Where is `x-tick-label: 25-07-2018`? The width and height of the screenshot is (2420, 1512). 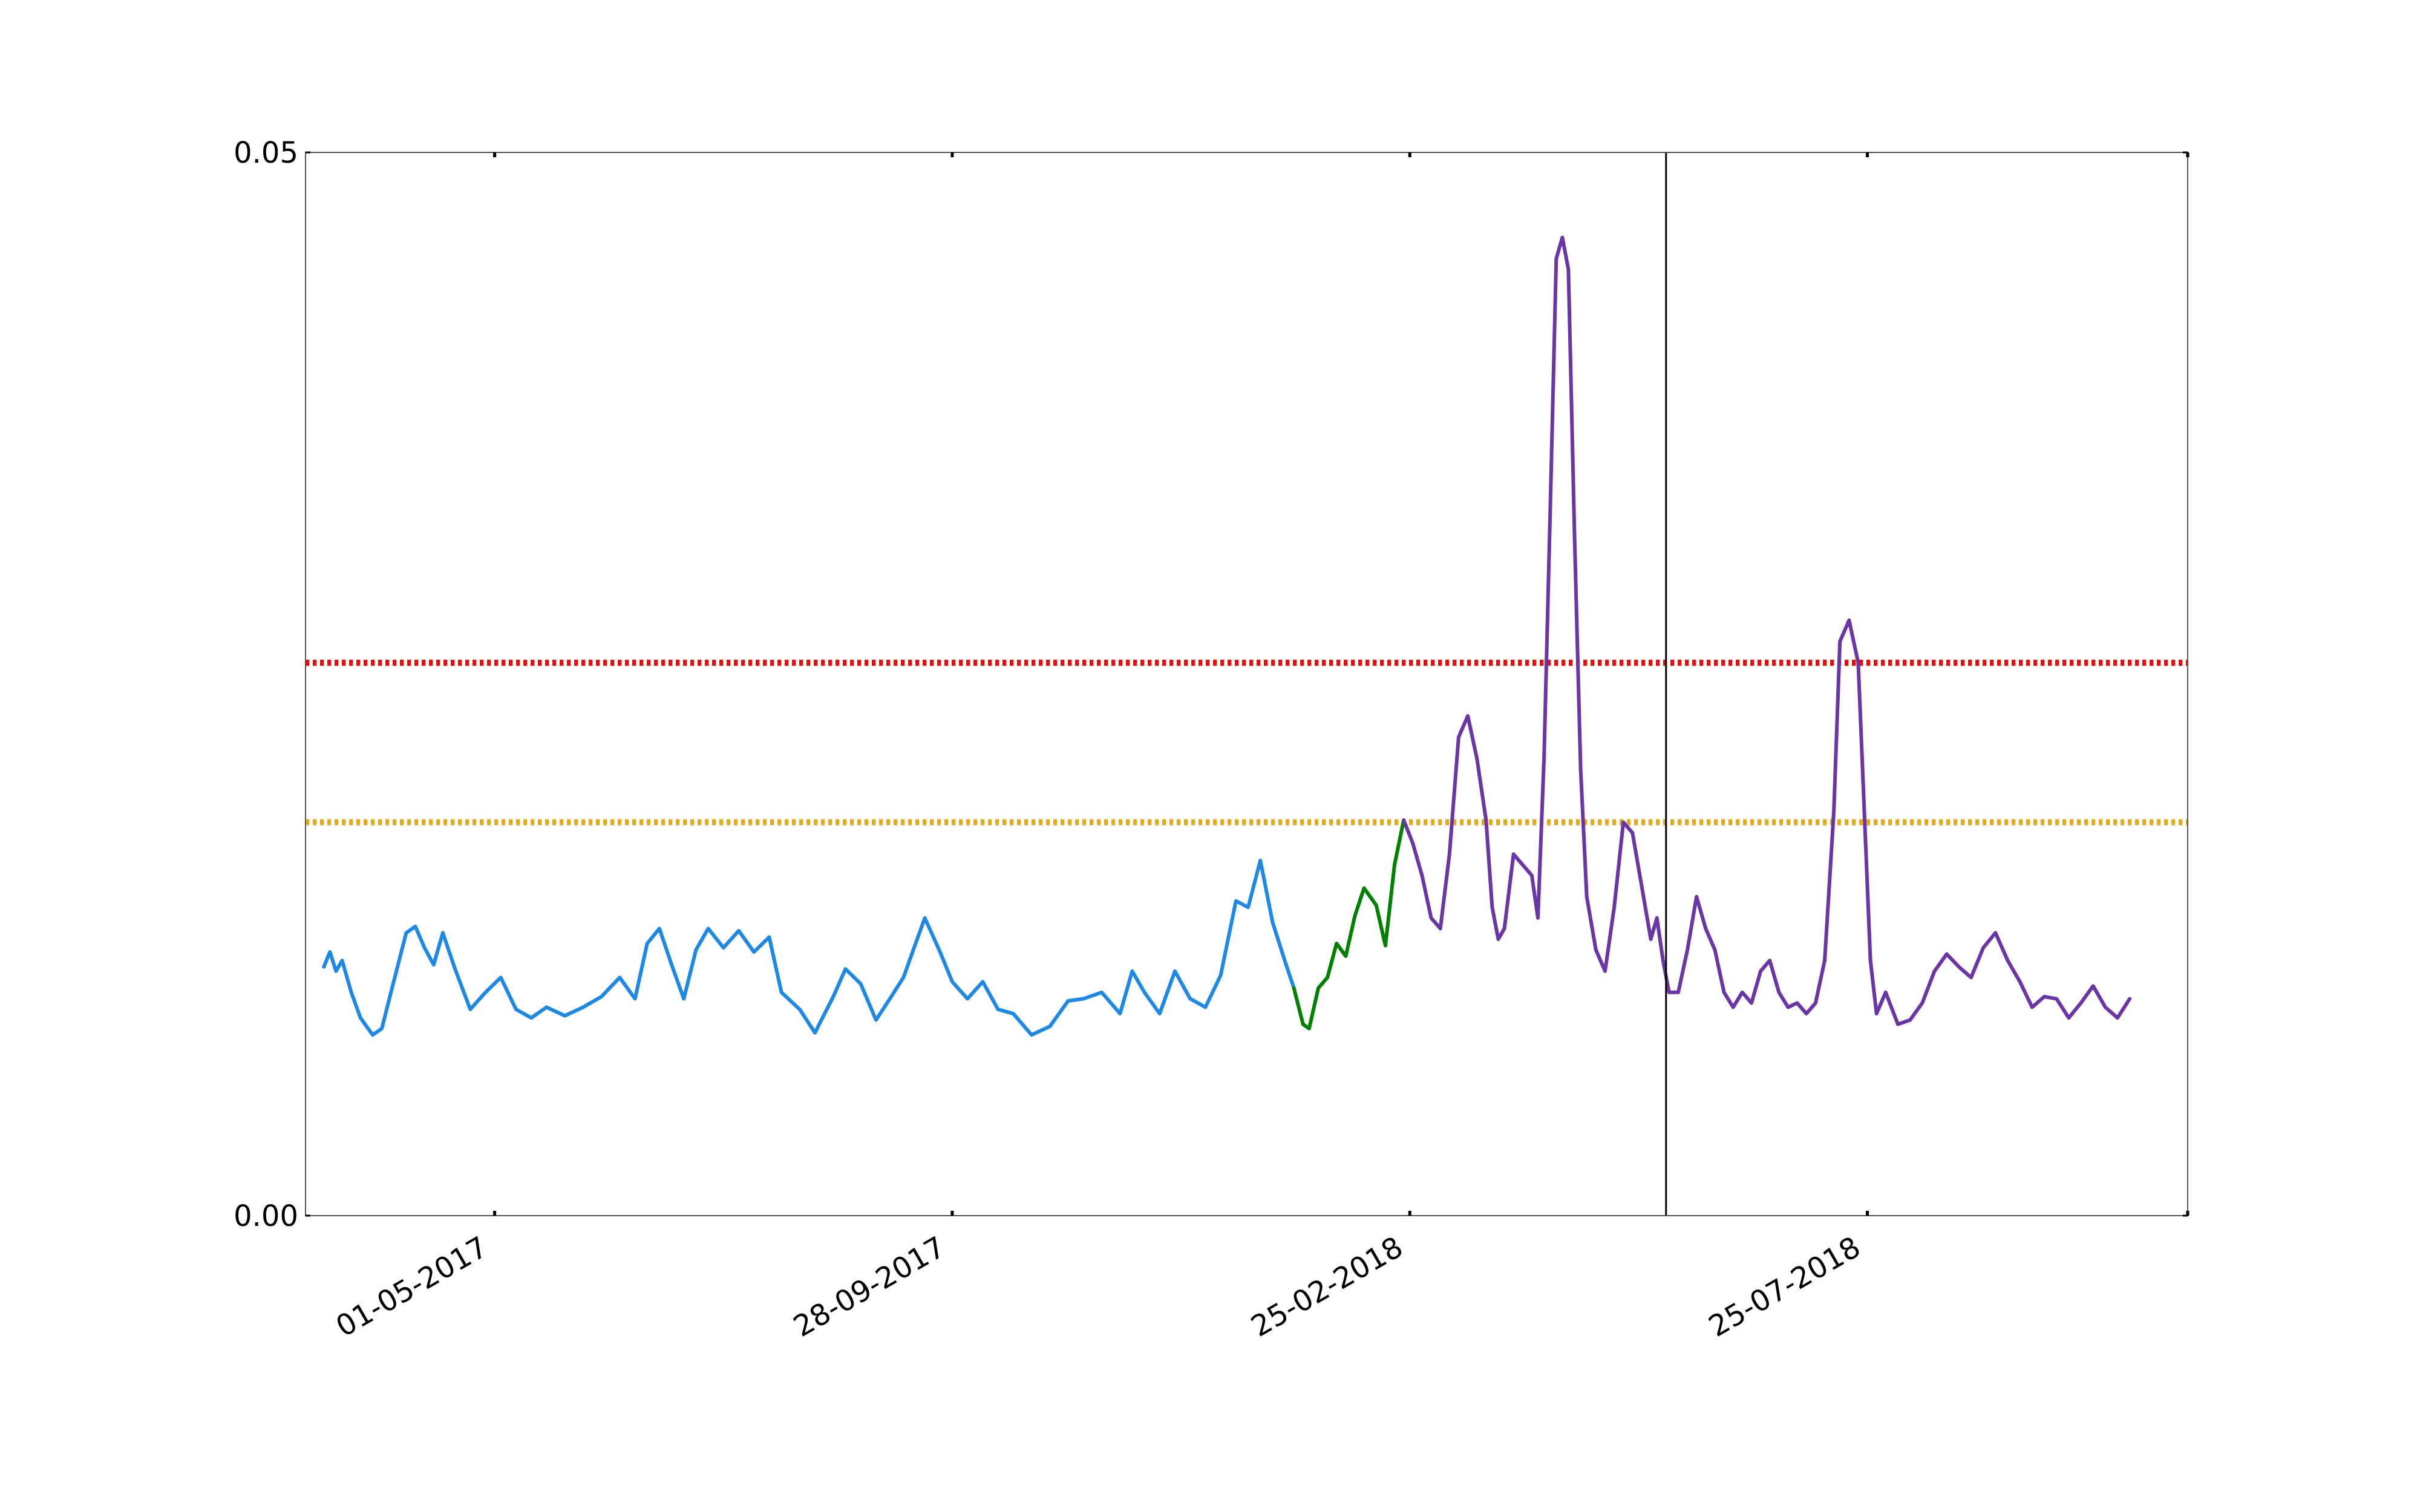 x-tick-label: 25-07-2018 is located at coordinates (1785, 1287).